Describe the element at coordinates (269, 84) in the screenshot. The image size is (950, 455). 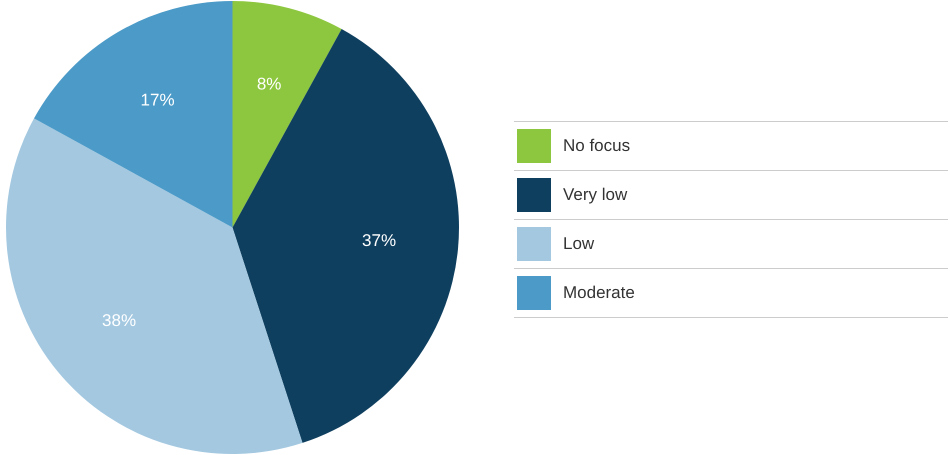
I see `data-label: 8%` at that location.